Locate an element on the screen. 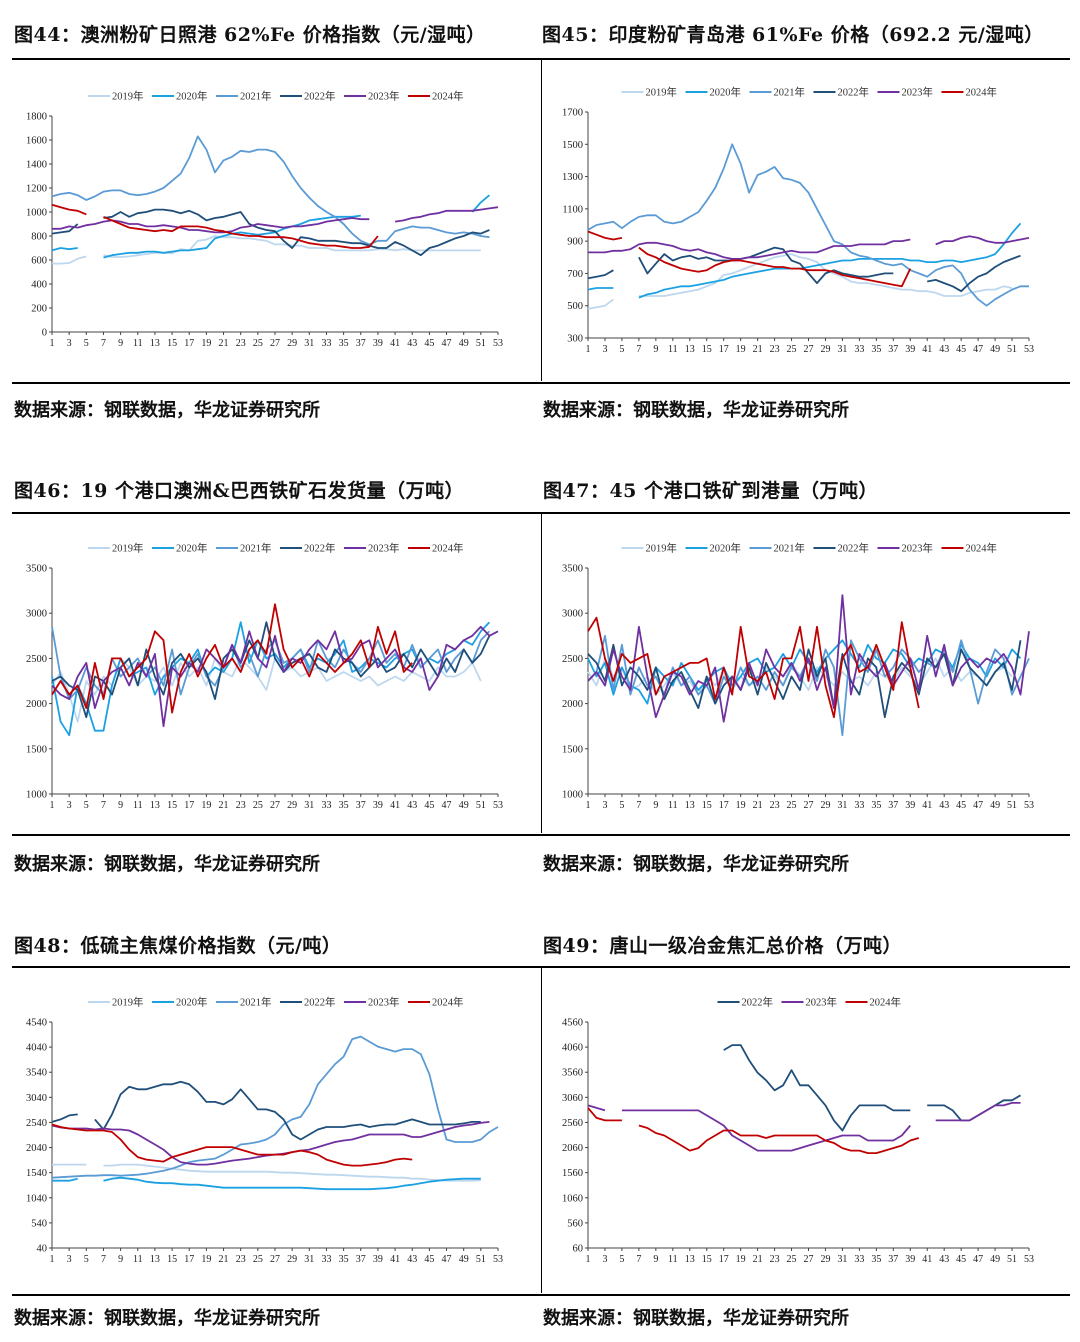 The image size is (1080, 1342). x-tick-label: 41 is located at coordinates (927, 805).